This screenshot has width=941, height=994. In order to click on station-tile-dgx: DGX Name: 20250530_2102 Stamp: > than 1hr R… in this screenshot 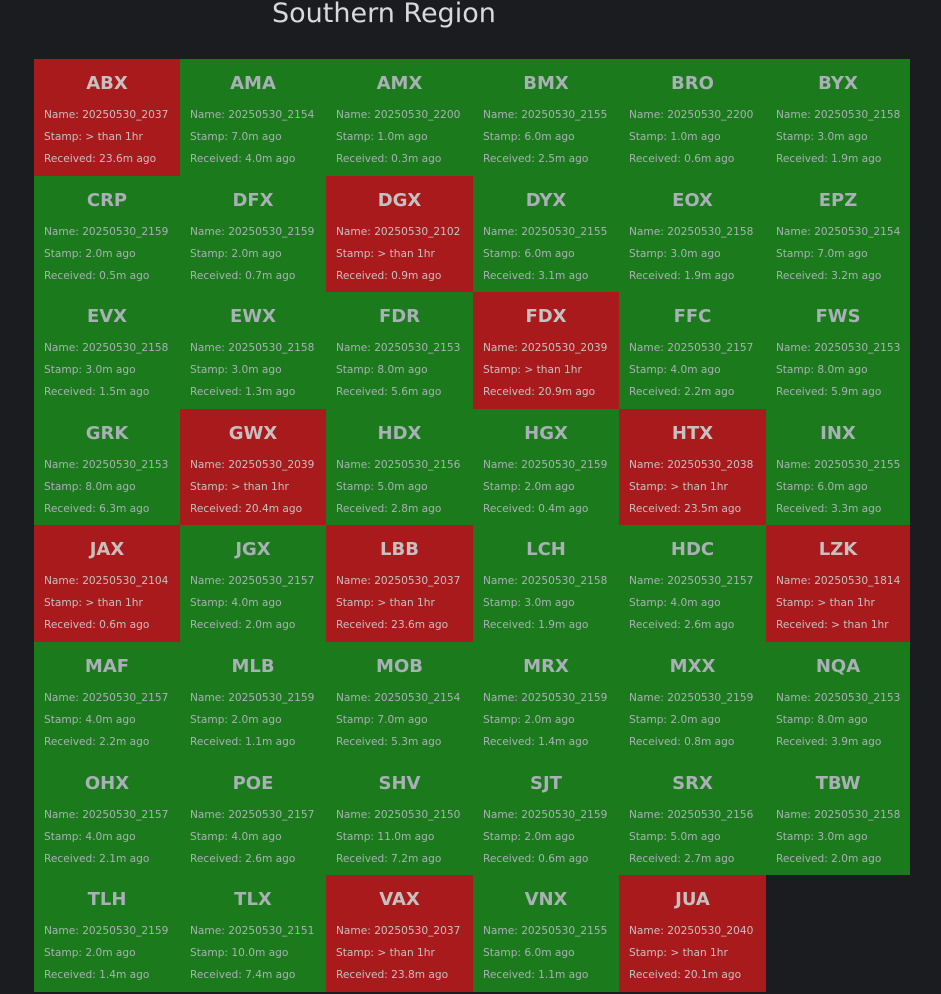, I will do `click(399, 234)`.